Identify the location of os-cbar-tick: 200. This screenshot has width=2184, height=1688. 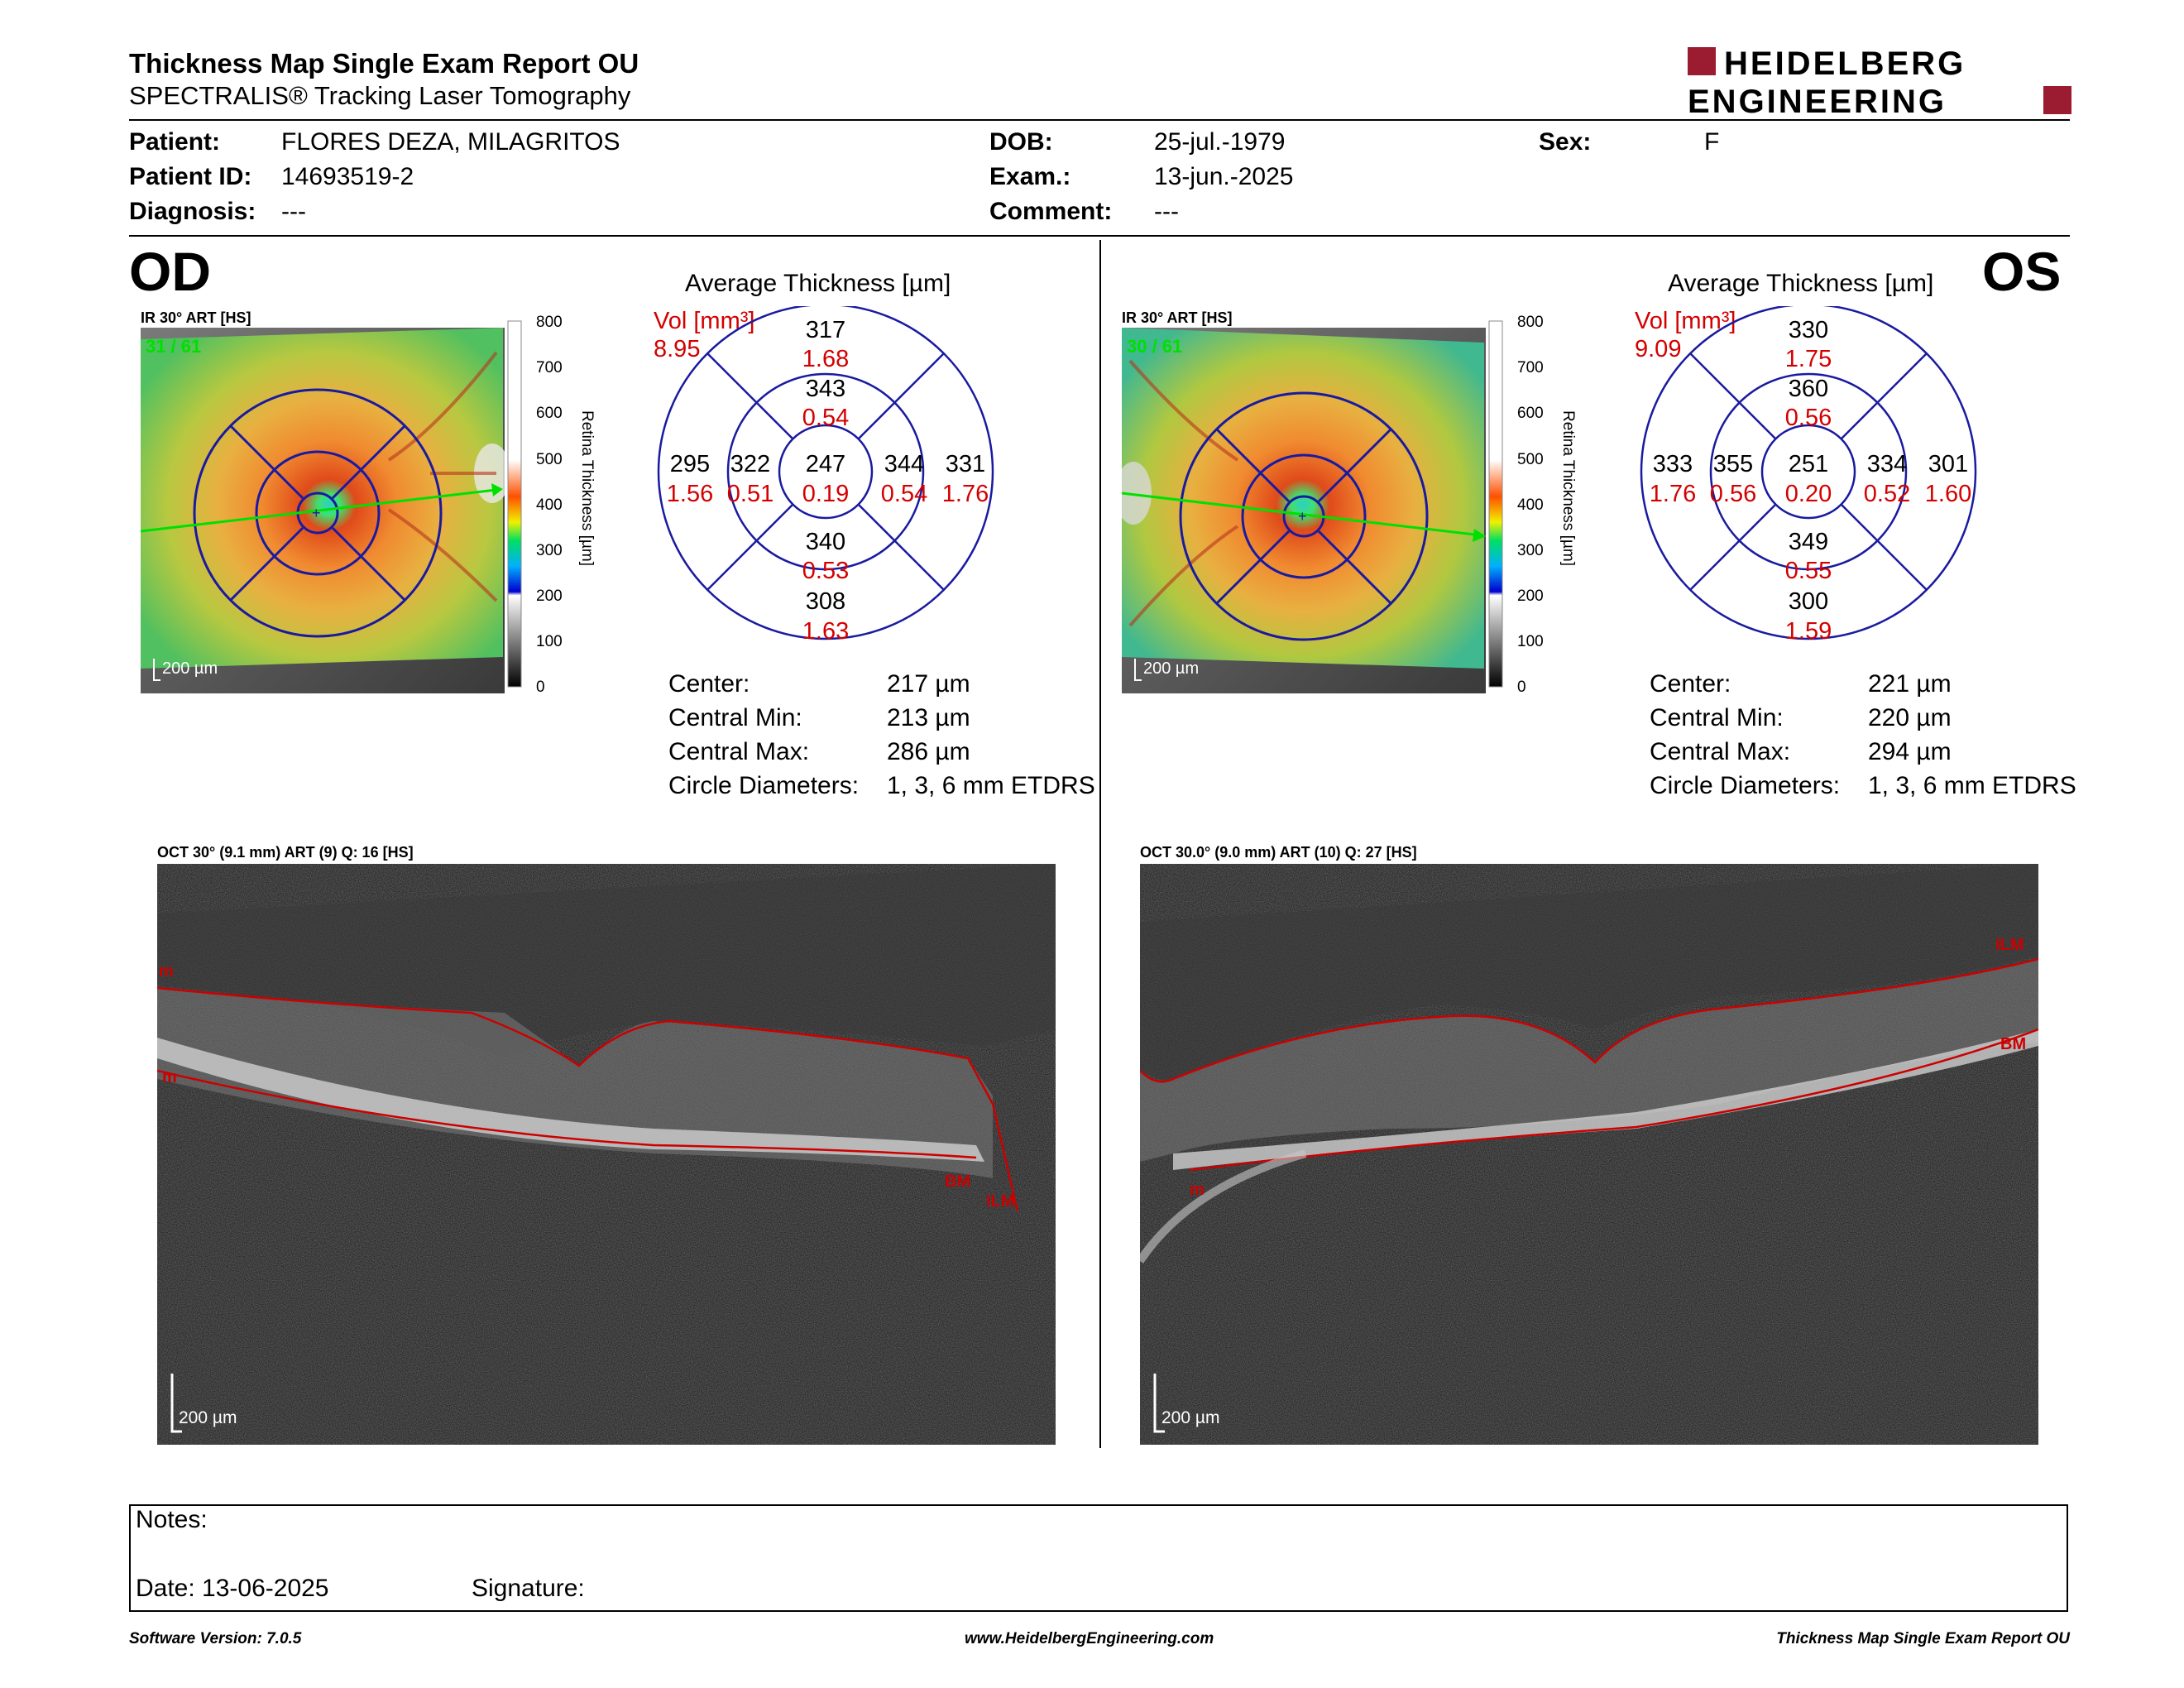
(1530, 596).